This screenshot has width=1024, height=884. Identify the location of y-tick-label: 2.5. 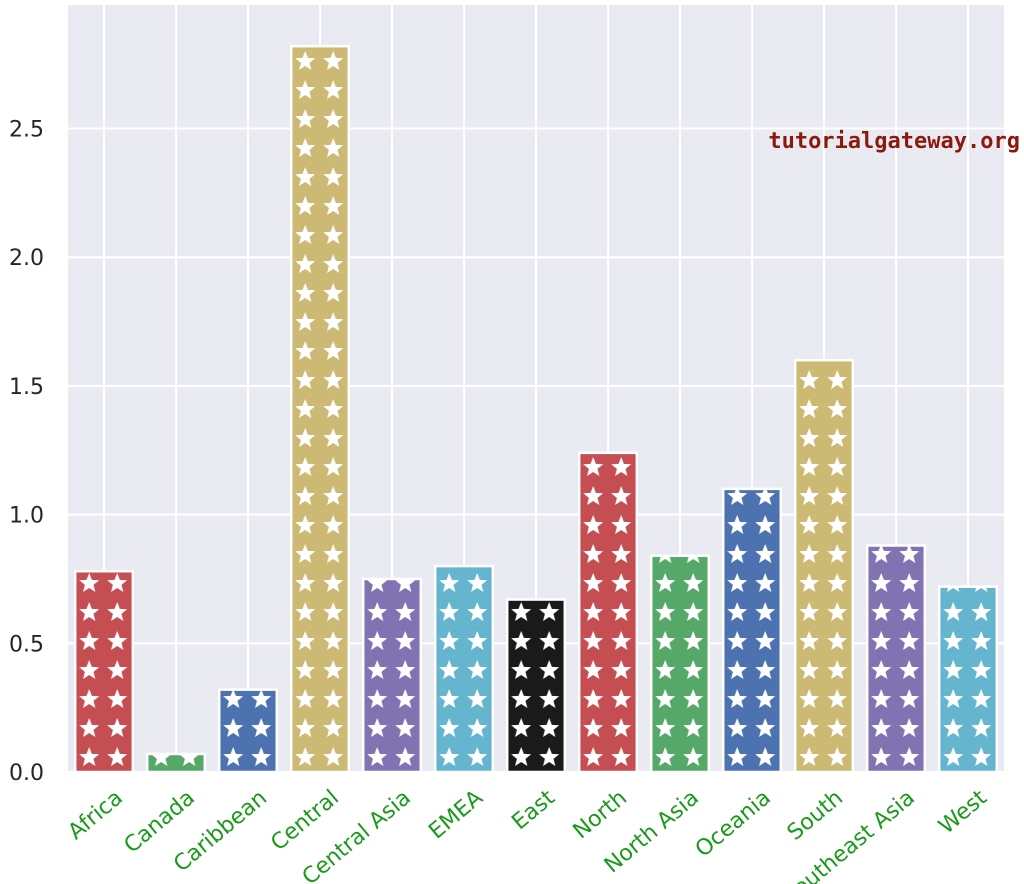
(26, 130).